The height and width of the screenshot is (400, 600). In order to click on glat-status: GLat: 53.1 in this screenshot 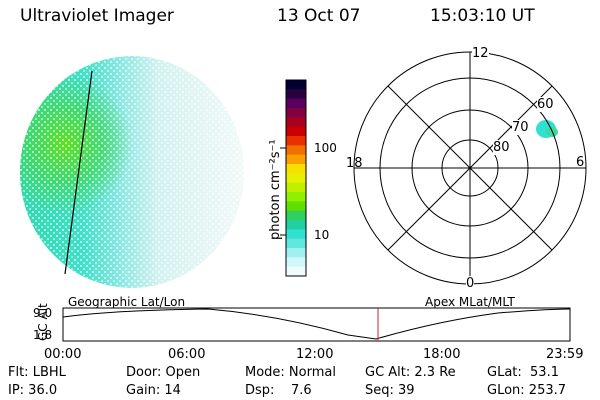, I will do `click(523, 372)`.